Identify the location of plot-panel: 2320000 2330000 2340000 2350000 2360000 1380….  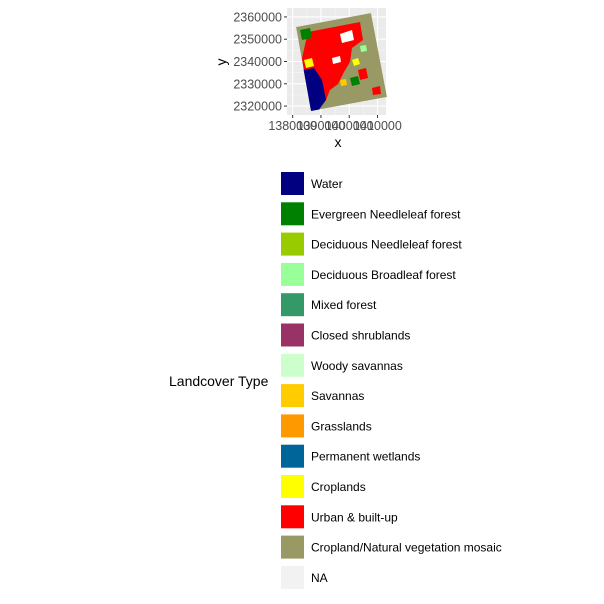
(307, 79).